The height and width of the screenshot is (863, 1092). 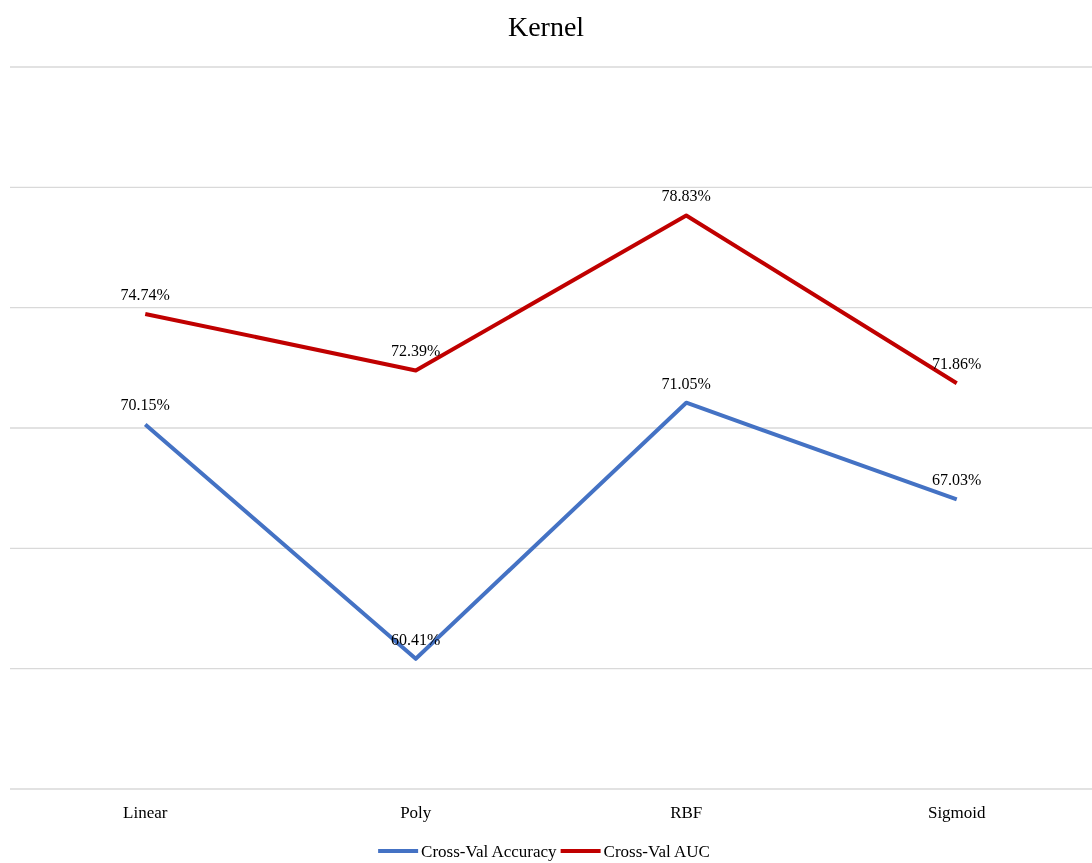 What do you see at coordinates (416, 351) in the screenshot?
I see `data-label: 72.39%` at bounding box center [416, 351].